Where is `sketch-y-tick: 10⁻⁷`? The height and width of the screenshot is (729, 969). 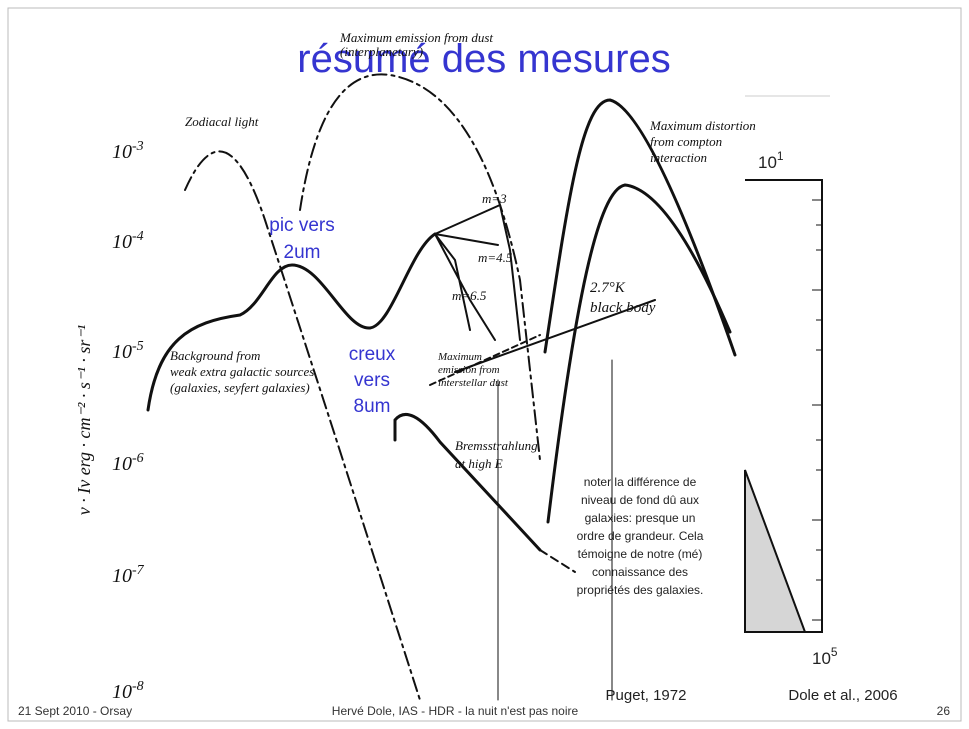 sketch-y-tick: 10⁻⁷ is located at coordinates (128, 575).